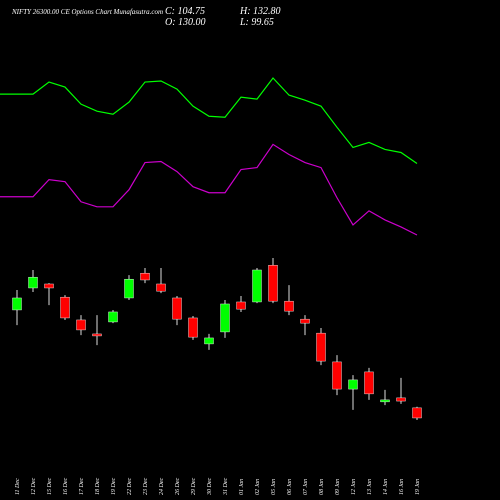  What do you see at coordinates (418, 487) in the screenshot?
I see `x-tick-label: 19 Jan` at bounding box center [418, 487].